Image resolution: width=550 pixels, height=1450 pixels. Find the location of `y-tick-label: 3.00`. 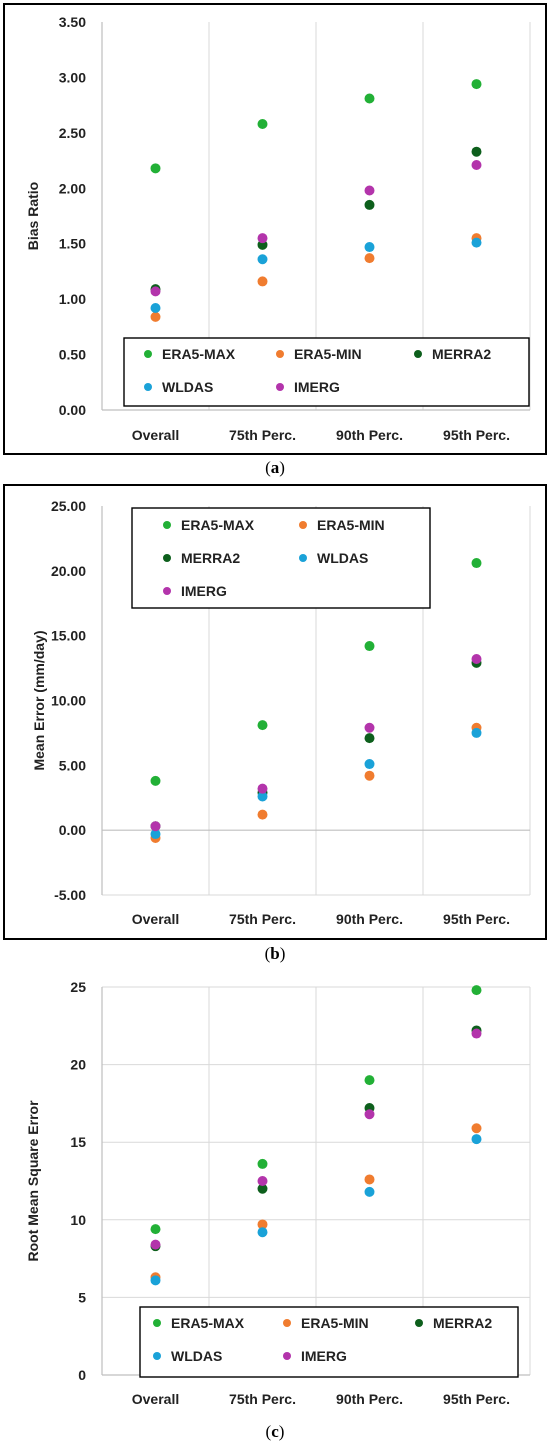

y-tick-label: 3.00 is located at coordinates (72, 77).